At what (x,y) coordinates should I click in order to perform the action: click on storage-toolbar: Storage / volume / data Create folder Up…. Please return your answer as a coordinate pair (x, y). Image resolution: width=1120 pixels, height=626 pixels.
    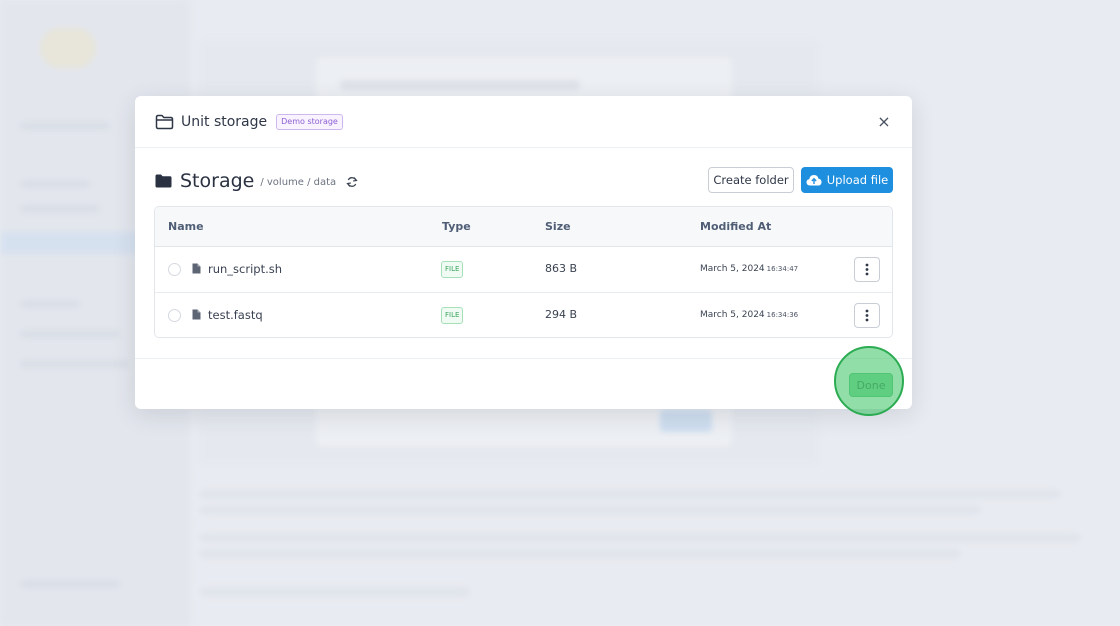
    Looking at the image, I should click on (524, 180).